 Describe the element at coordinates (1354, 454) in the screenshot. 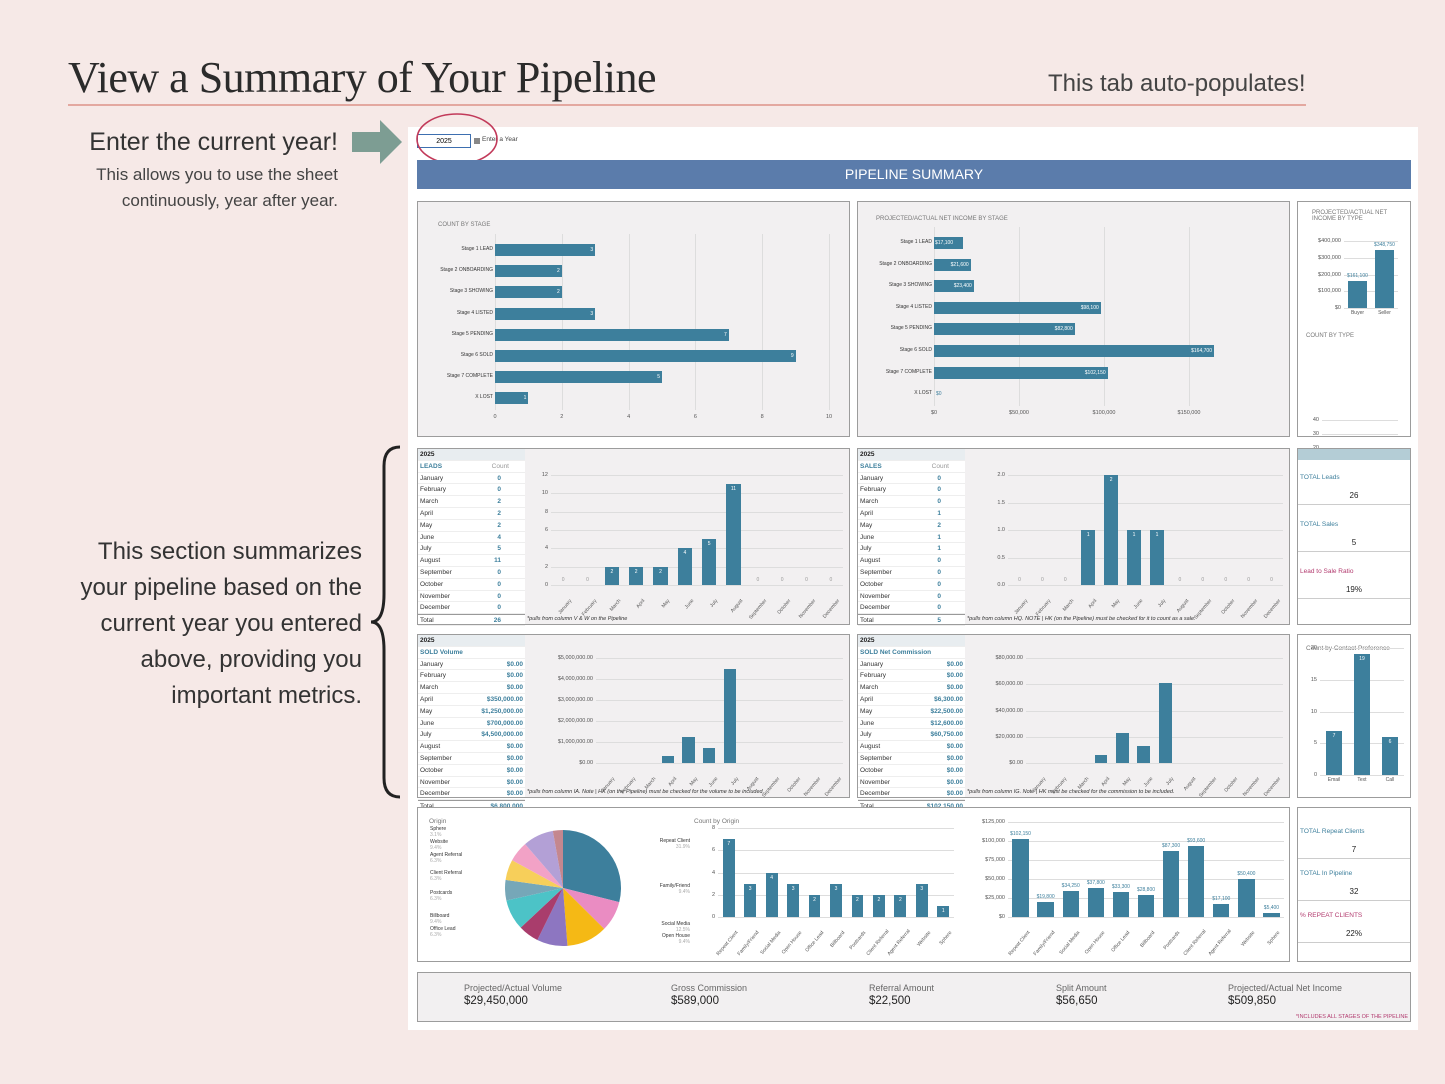

I see `kpi-header-band` at that location.